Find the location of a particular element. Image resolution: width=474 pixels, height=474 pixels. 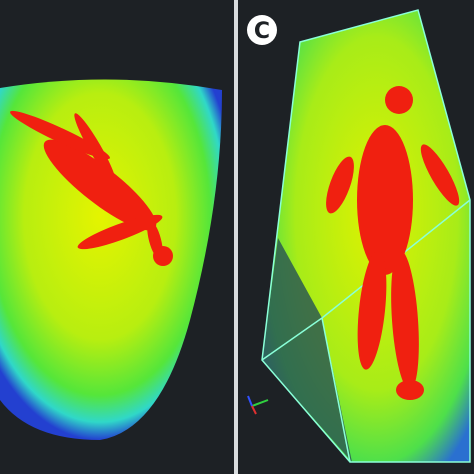

panel-label-badge is located at coordinates (262, 30).